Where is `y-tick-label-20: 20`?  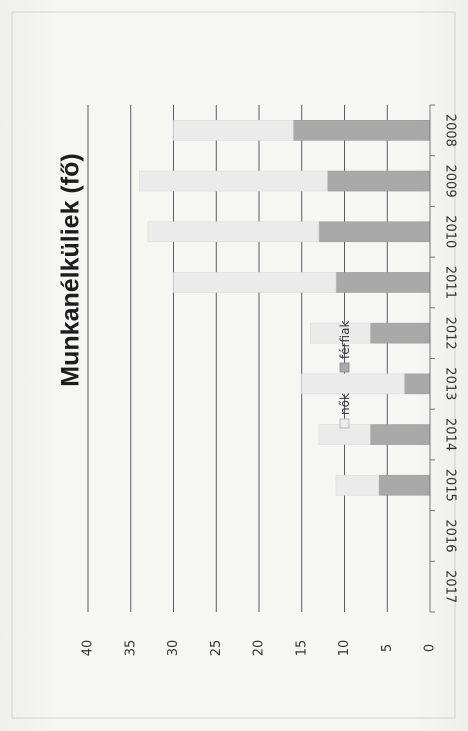
y-tick-label-20: 20 is located at coordinates (259, 648).